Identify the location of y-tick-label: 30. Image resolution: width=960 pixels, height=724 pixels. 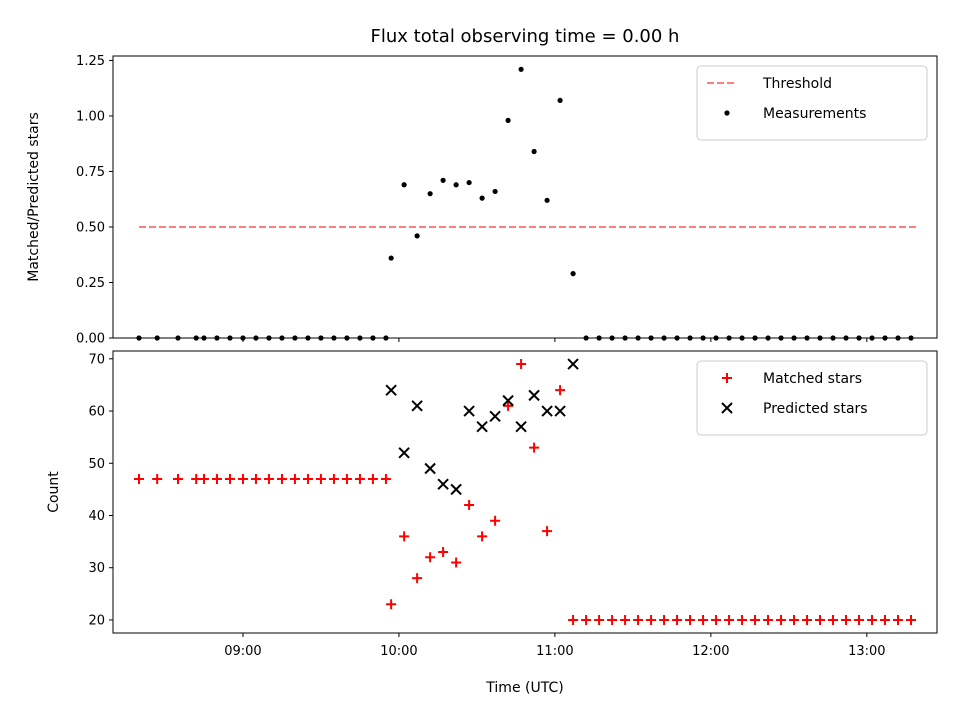
(96, 568).